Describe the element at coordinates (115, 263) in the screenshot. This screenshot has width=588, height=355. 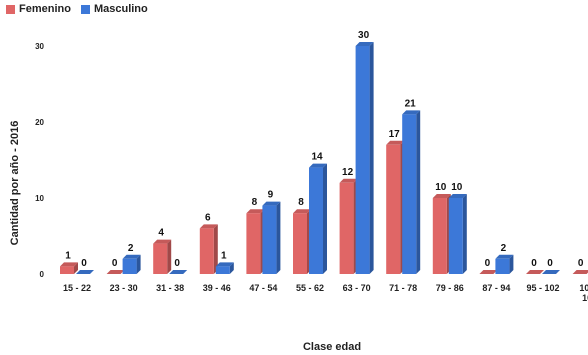
I see `data-label-femenino-23-30: 0` at that location.